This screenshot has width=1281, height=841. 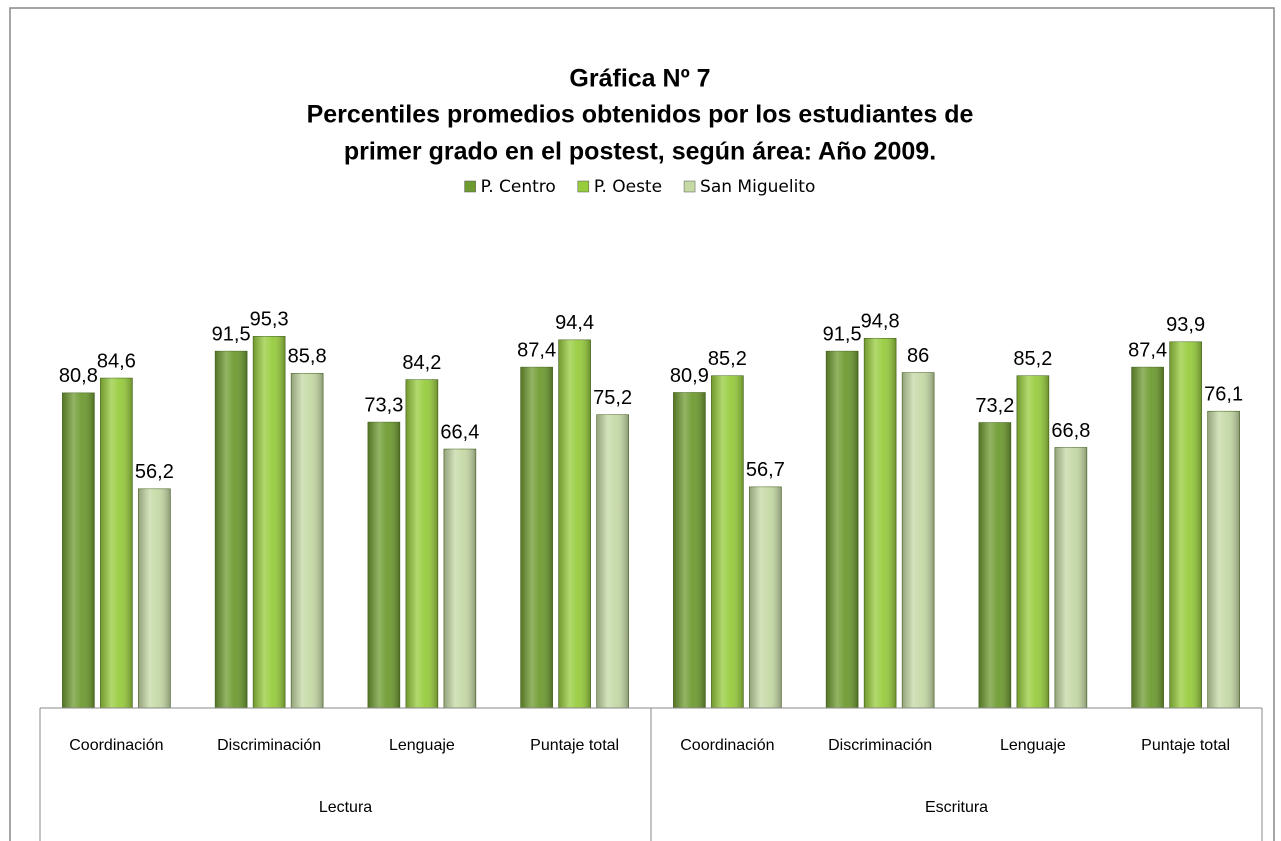 I want to click on legend-label: P. Oeste, so click(x=628, y=187).